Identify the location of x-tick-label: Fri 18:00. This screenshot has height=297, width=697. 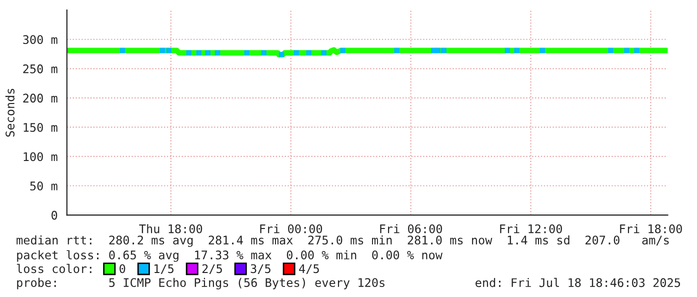
(651, 229).